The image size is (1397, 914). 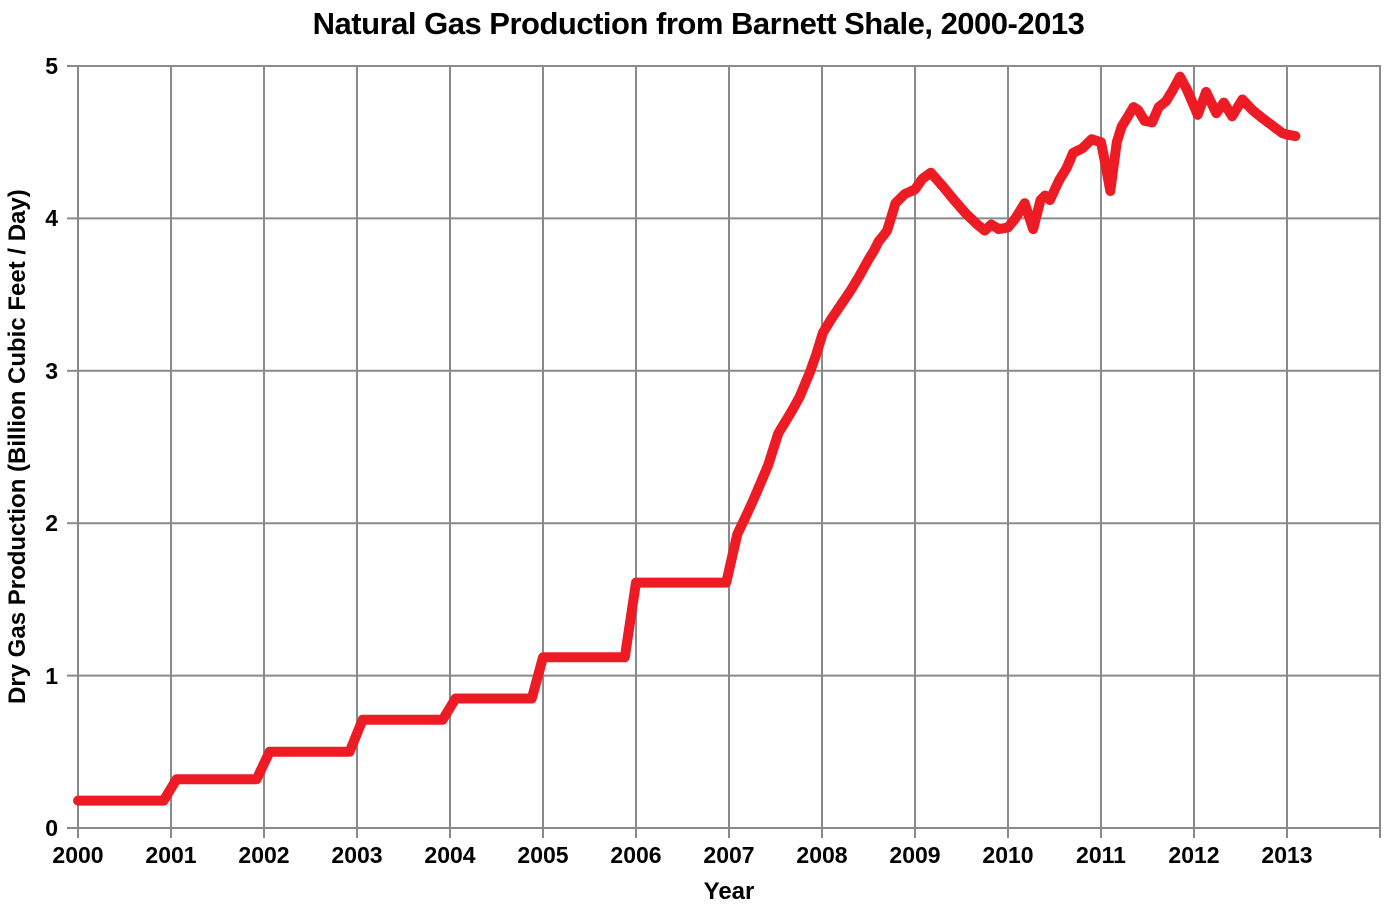 What do you see at coordinates (1287, 855) in the screenshot?
I see `x-tick-label: 2013` at bounding box center [1287, 855].